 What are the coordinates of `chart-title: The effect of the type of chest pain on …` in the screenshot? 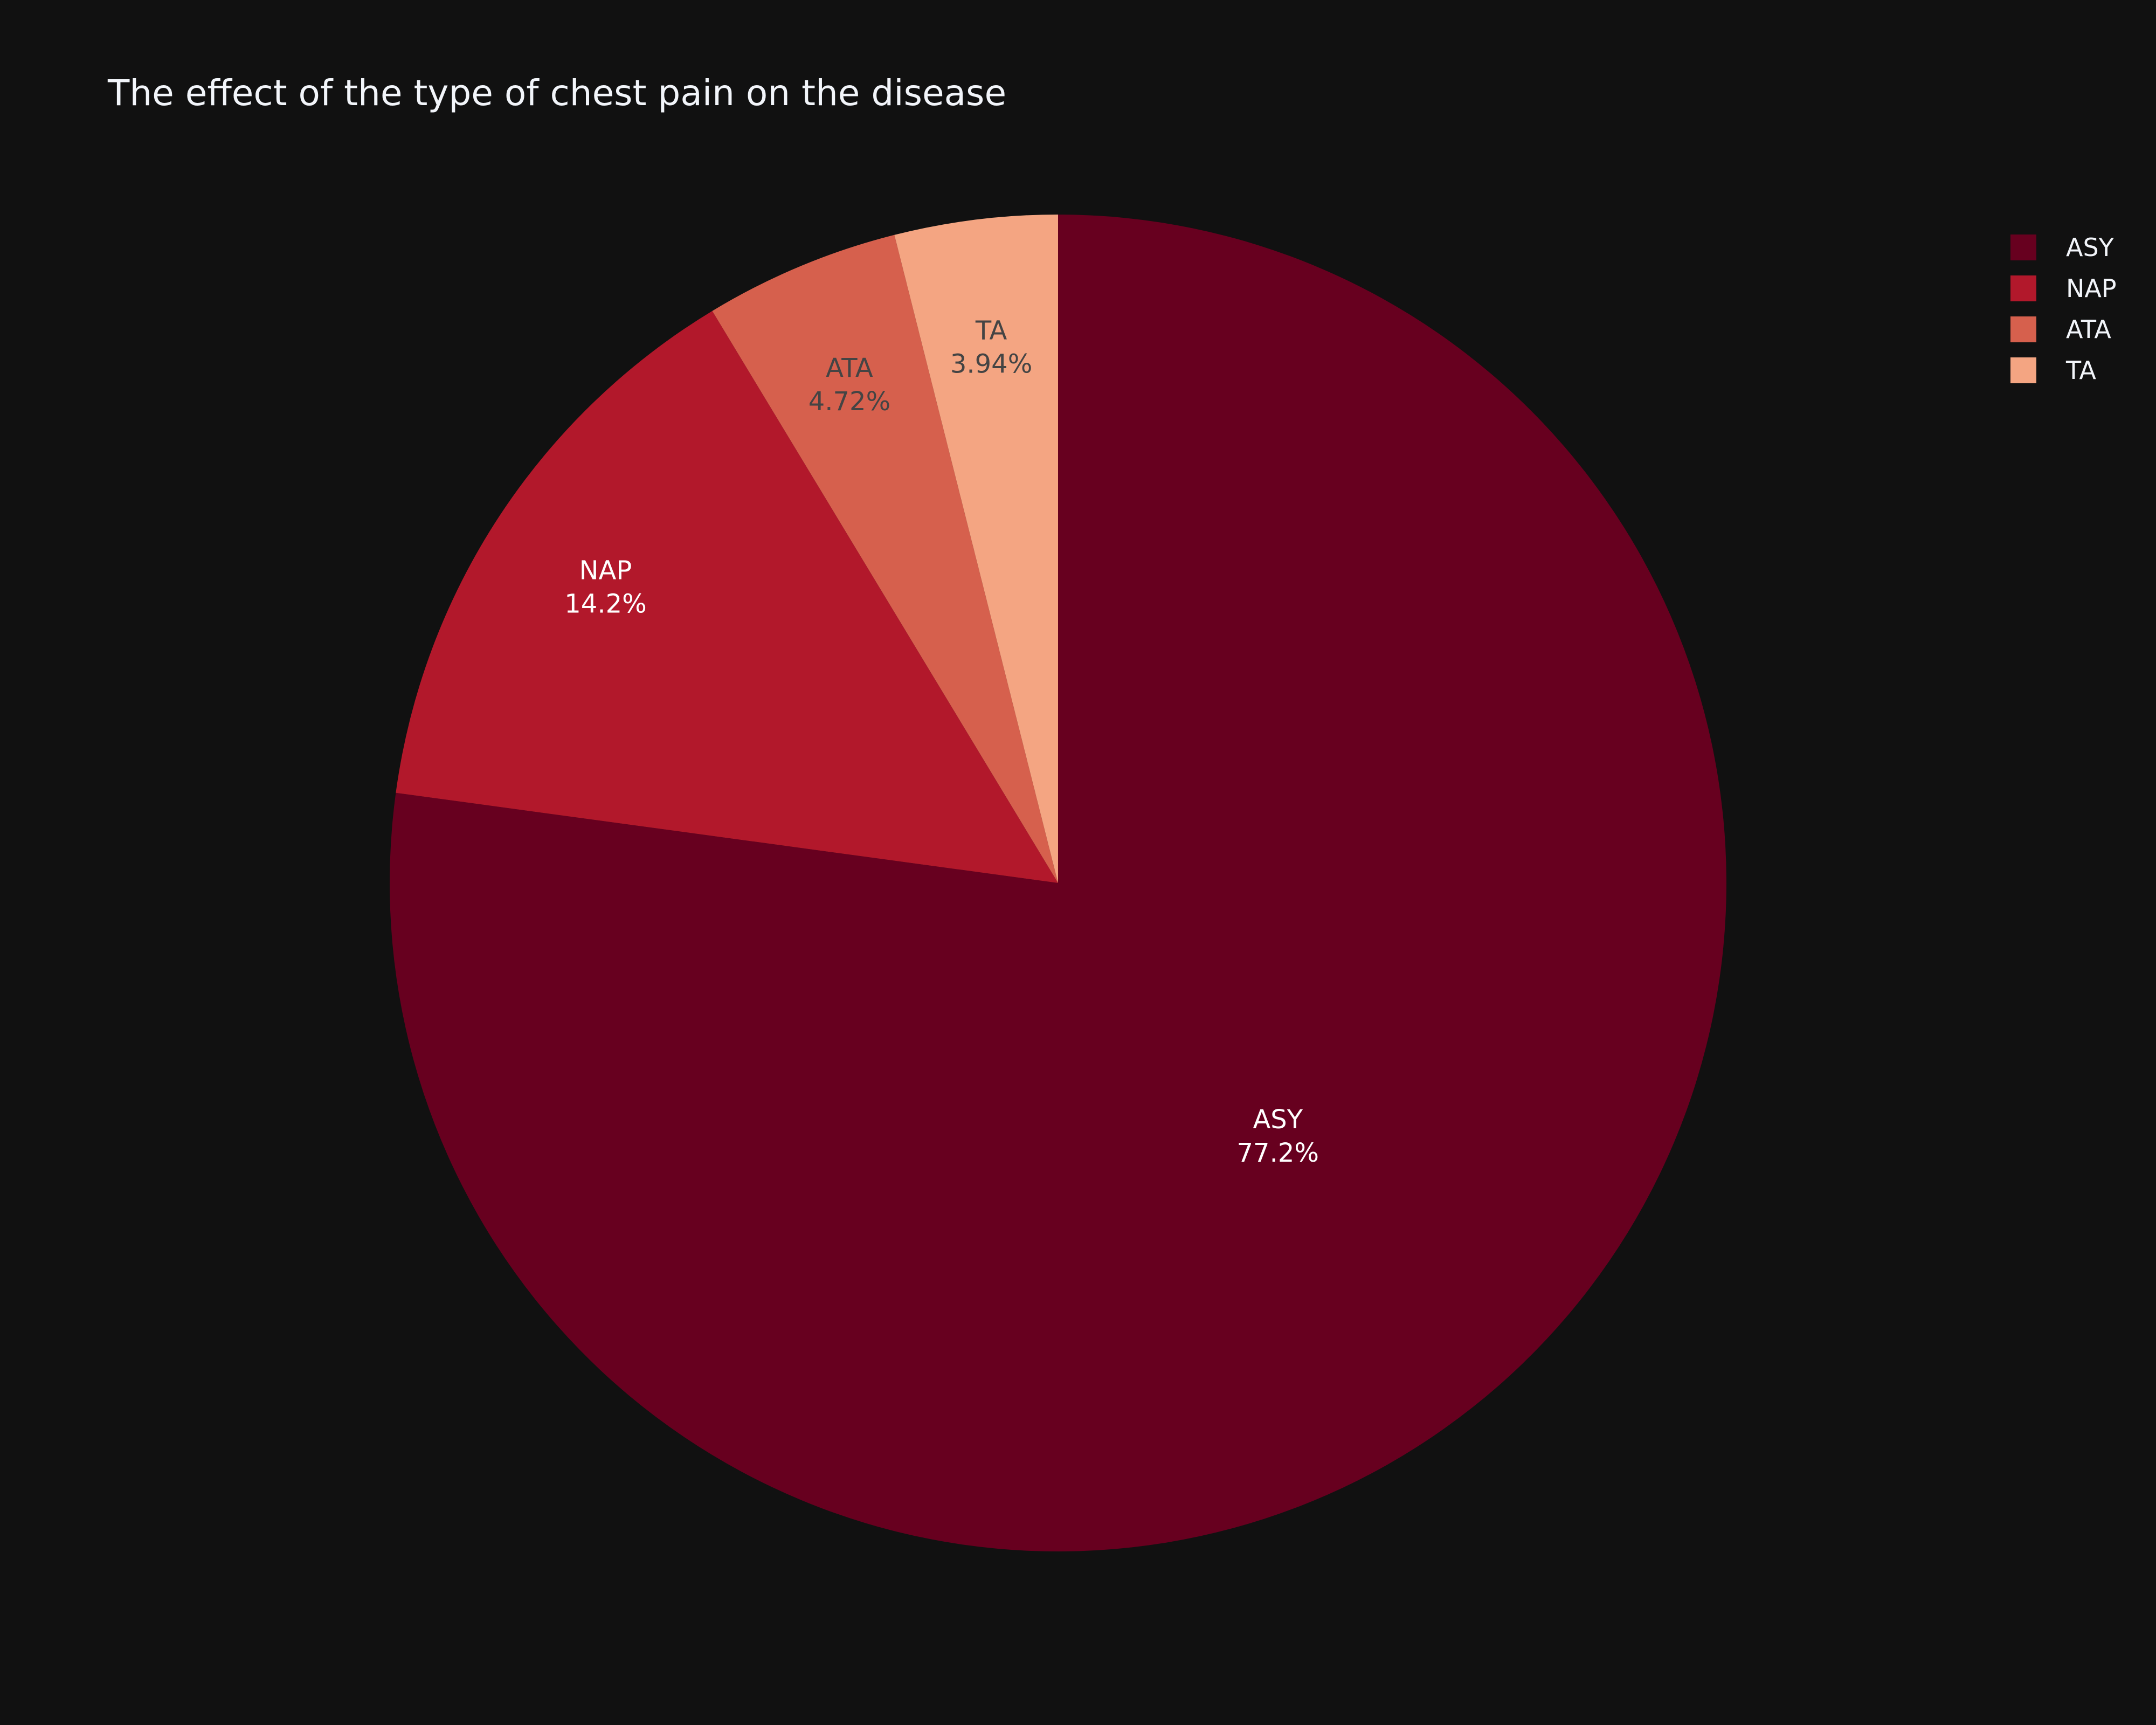 It's located at (556, 93).